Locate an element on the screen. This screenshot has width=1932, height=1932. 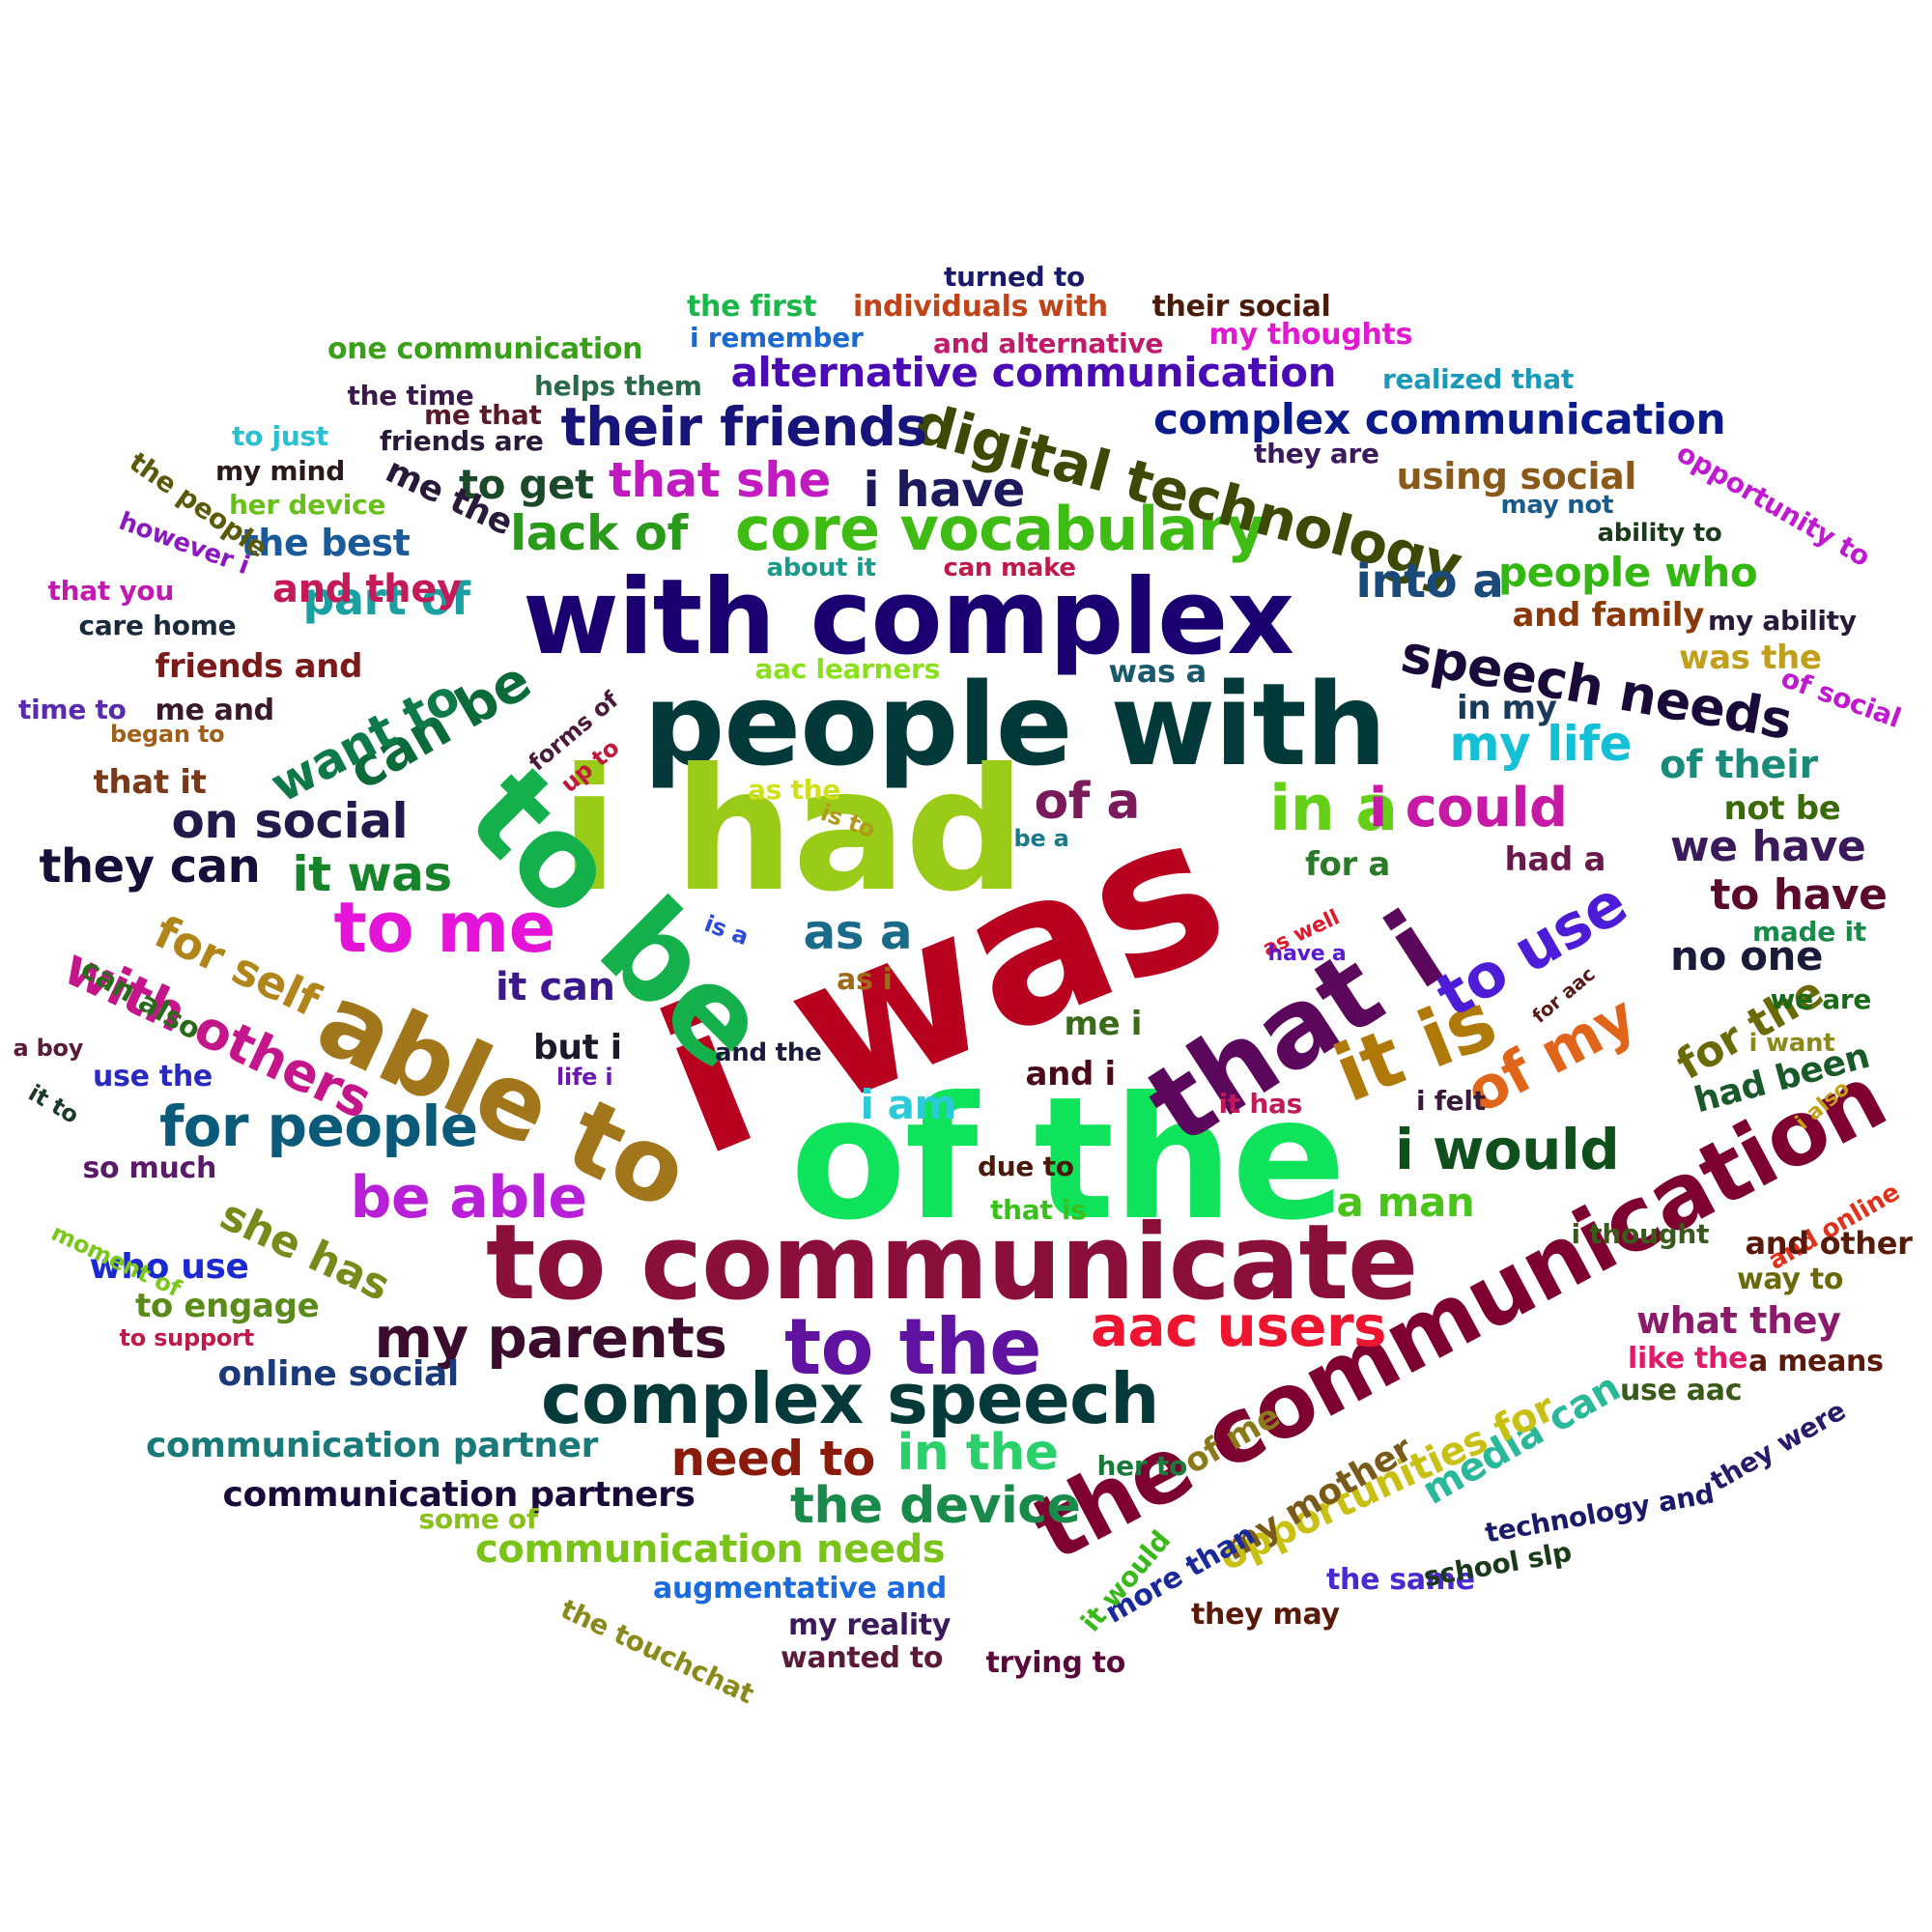
word-of-their: of their is located at coordinates (1739, 765).